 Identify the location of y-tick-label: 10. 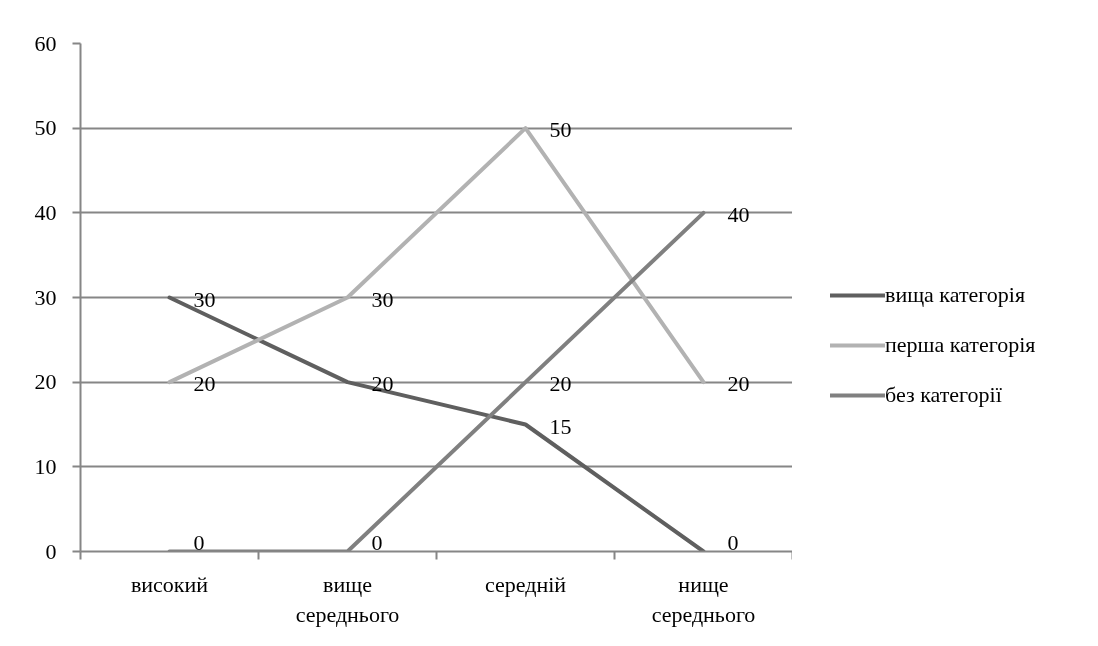
(45, 466).